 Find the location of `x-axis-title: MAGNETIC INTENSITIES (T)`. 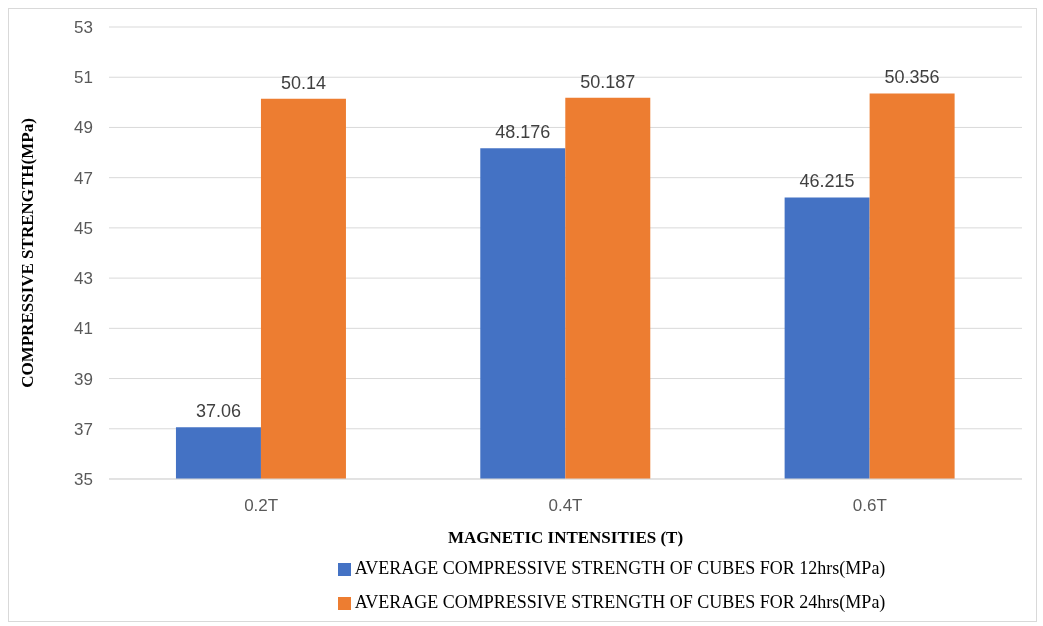

x-axis-title: MAGNETIC INTENSITIES (T) is located at coordinates (565, 537).